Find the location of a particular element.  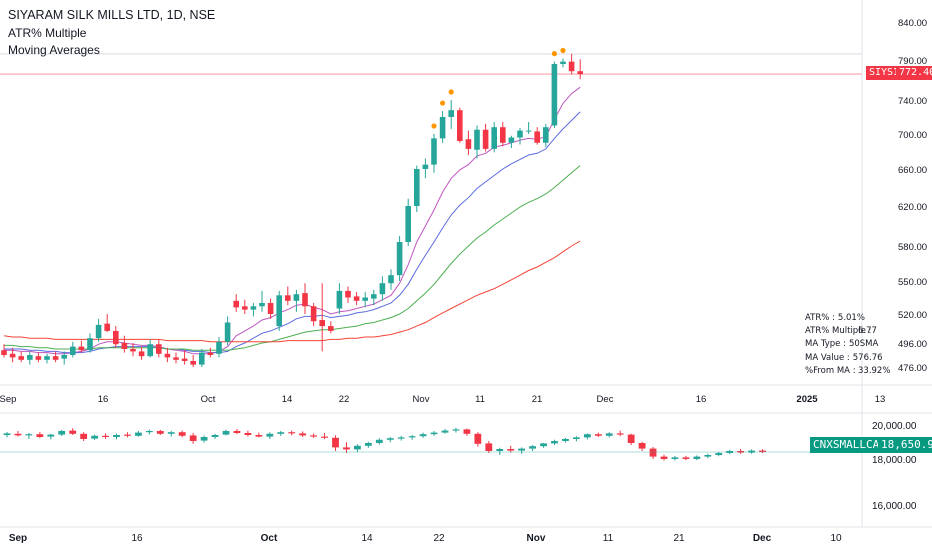

index-time-tick-label: Oct is located at coordinates (269, 538).